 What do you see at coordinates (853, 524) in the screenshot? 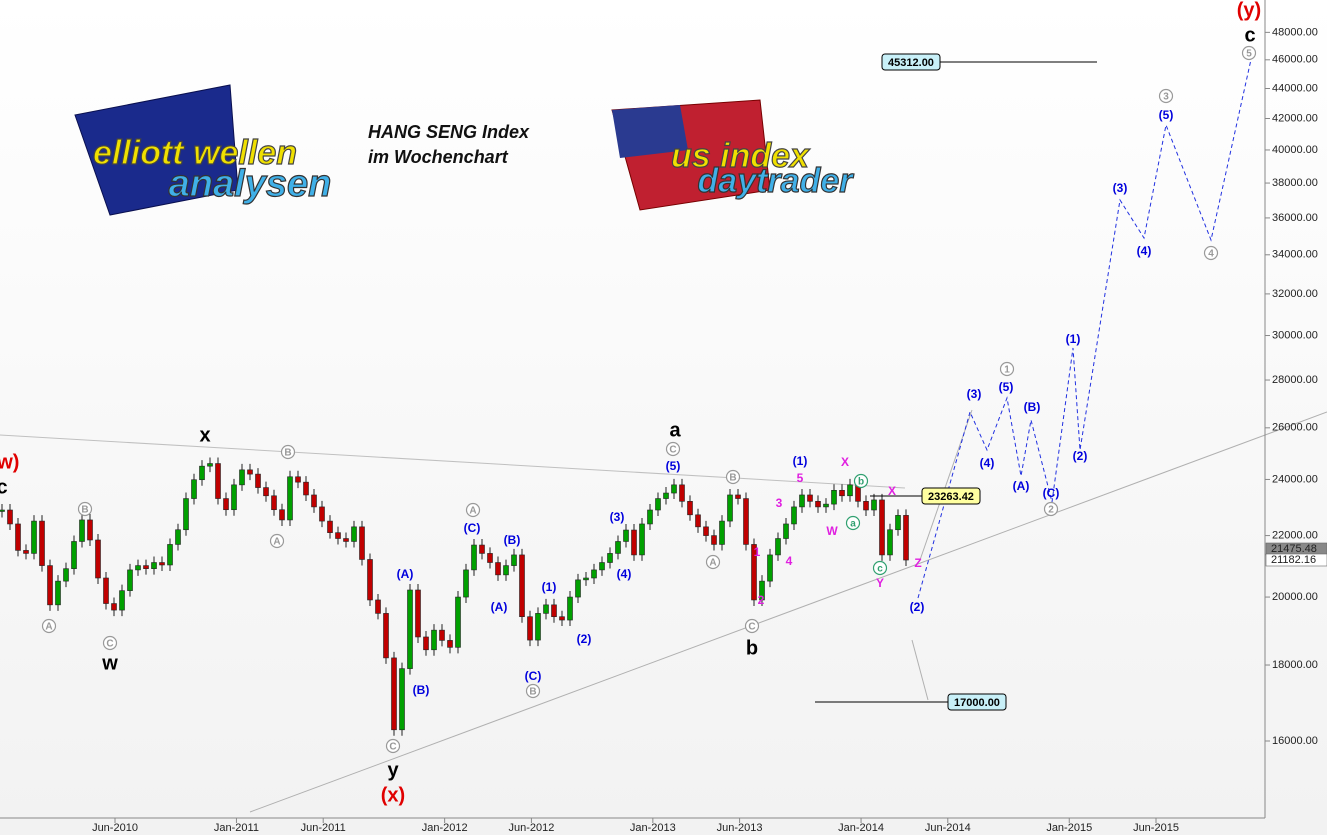
I see `wave-label: a` at bounding box center [853, 524].